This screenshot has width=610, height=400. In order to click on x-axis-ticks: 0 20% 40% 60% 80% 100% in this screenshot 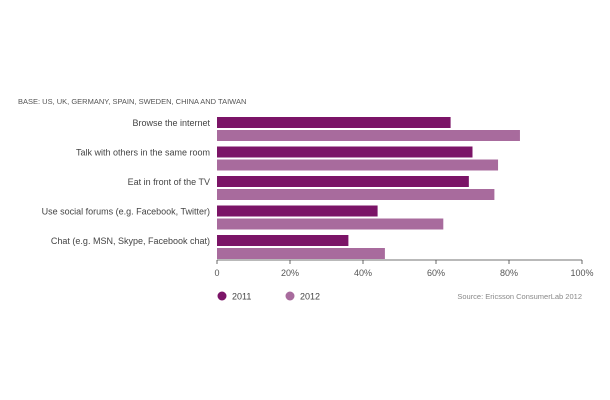, I will do `click(404, 269)`.